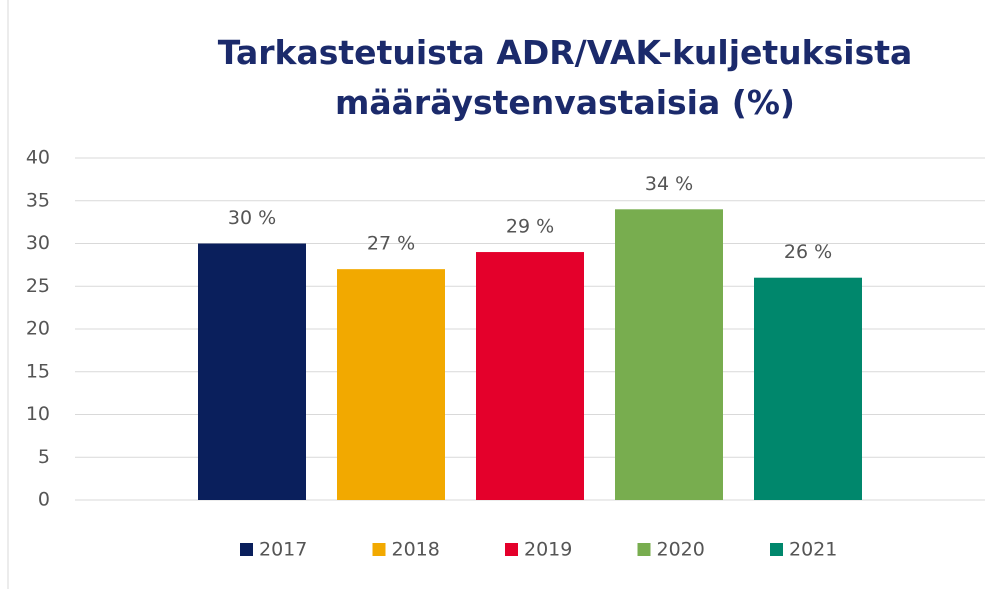  I want to click on legend-label: 2018, so click(416, 550).